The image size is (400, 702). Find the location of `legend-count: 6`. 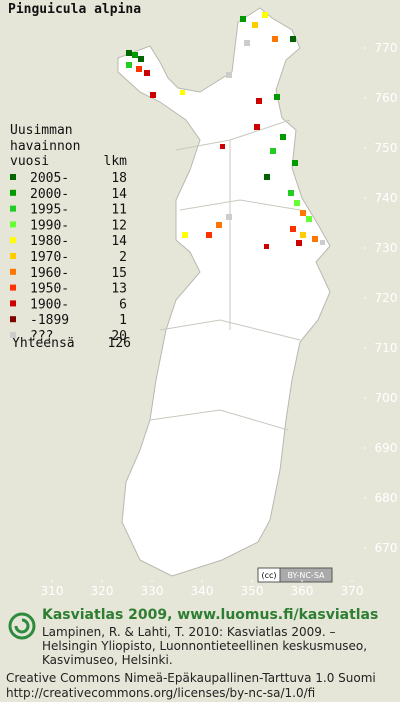

legend-count: 6 is located at coordinates (123, 304).